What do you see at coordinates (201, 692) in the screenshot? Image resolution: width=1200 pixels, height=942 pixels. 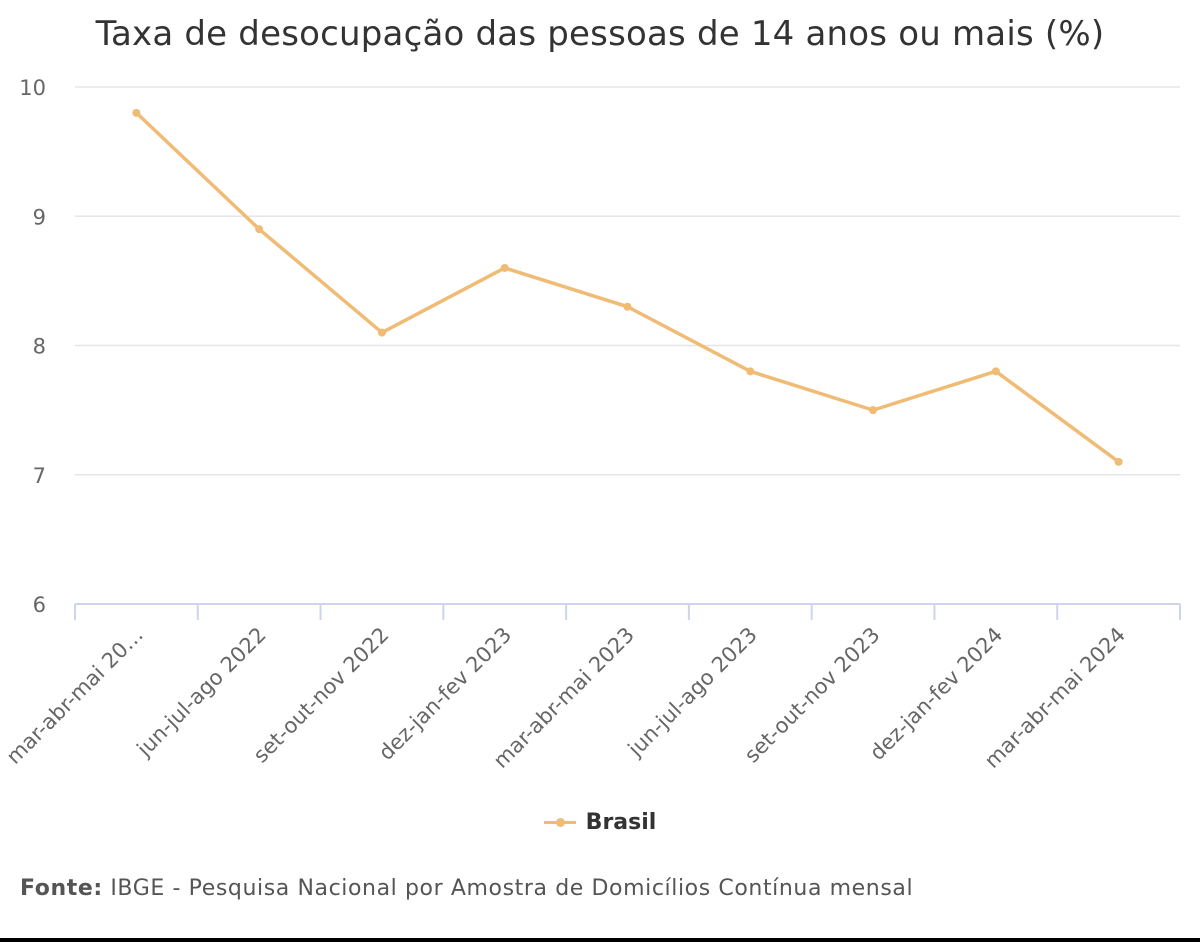 I see `x-tick-label: jun-jul-ago 2022` at bounding box center [201, 692].